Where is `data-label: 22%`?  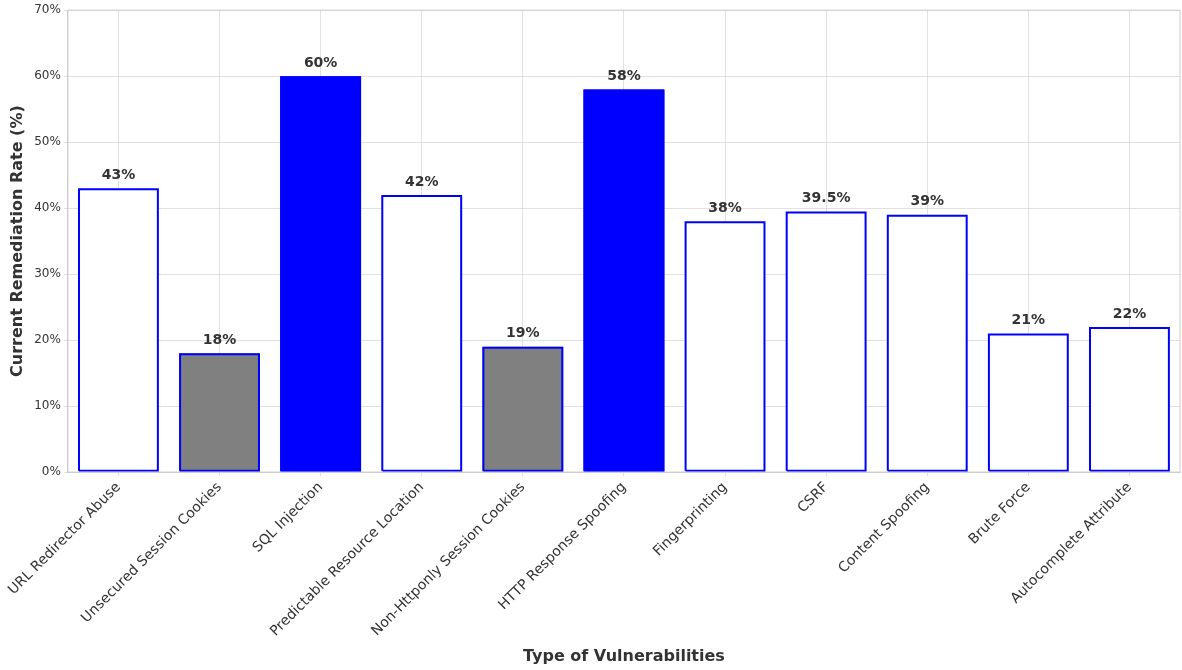 data-label: 22% is located at coordinates (1129, 312).